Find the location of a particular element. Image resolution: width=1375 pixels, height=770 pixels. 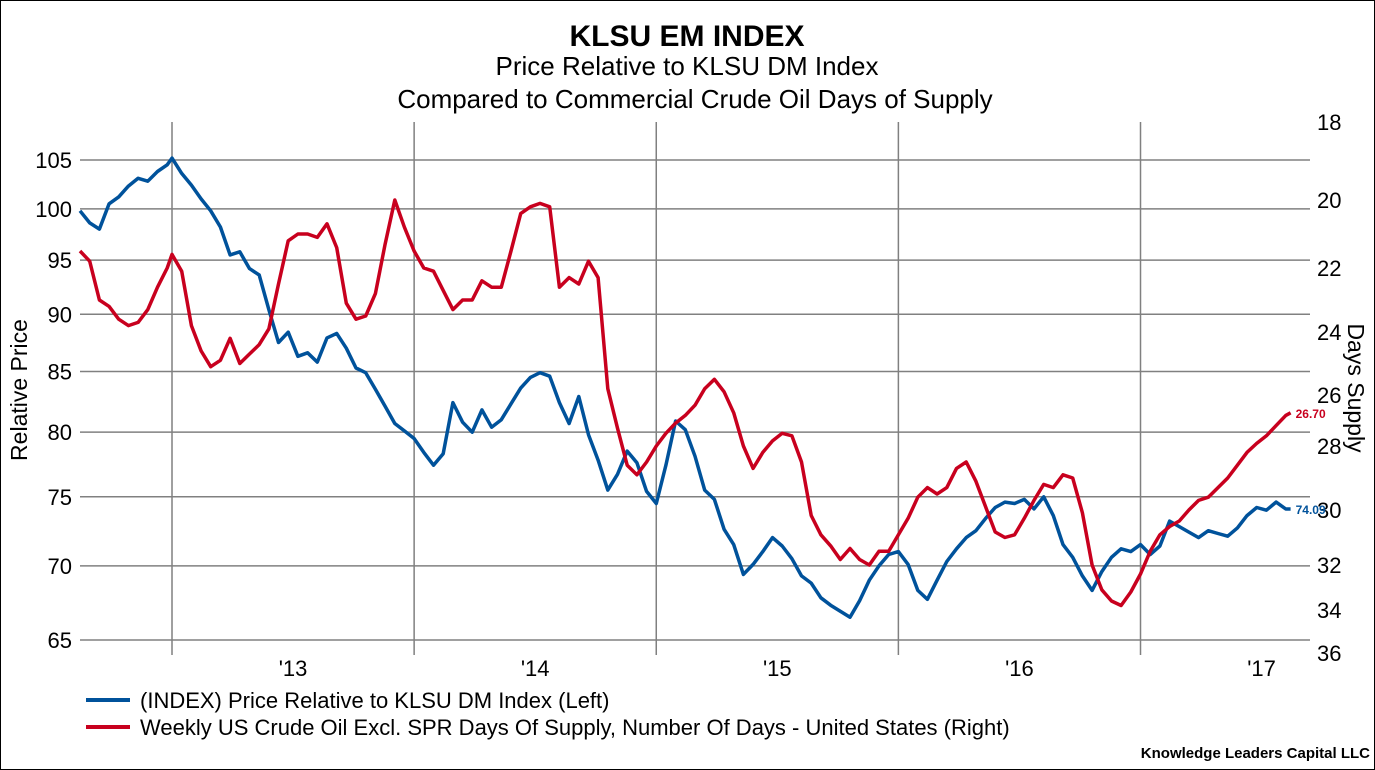

right-tick-label: 18 is located at coordinates (1329, 122).